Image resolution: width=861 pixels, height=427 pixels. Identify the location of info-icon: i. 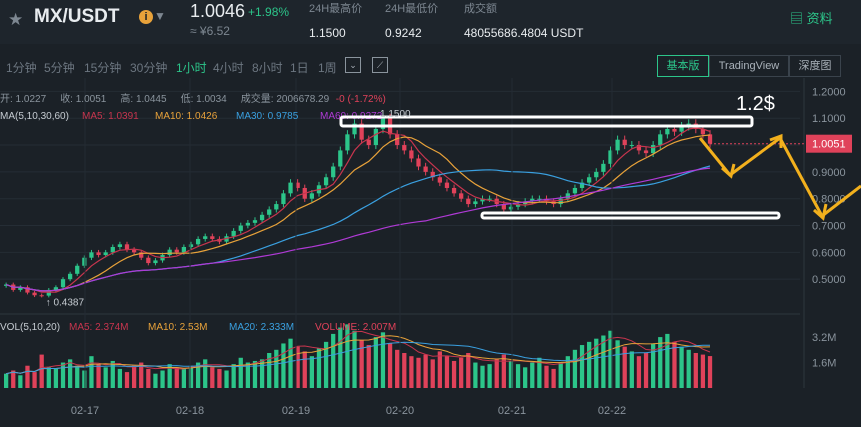
(146, 17).